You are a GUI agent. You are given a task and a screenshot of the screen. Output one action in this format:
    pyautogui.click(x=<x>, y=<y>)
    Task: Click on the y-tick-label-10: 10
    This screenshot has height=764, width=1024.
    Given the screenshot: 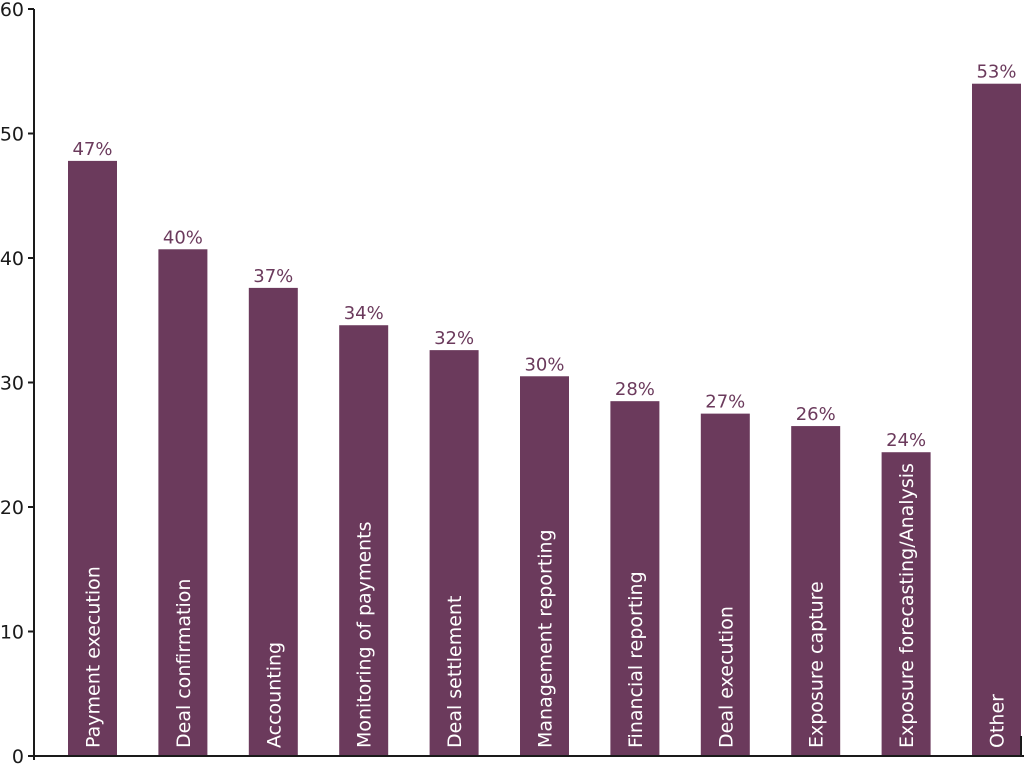 What is the action you would take?
    pyautogui.click(x=12, y=633)
    